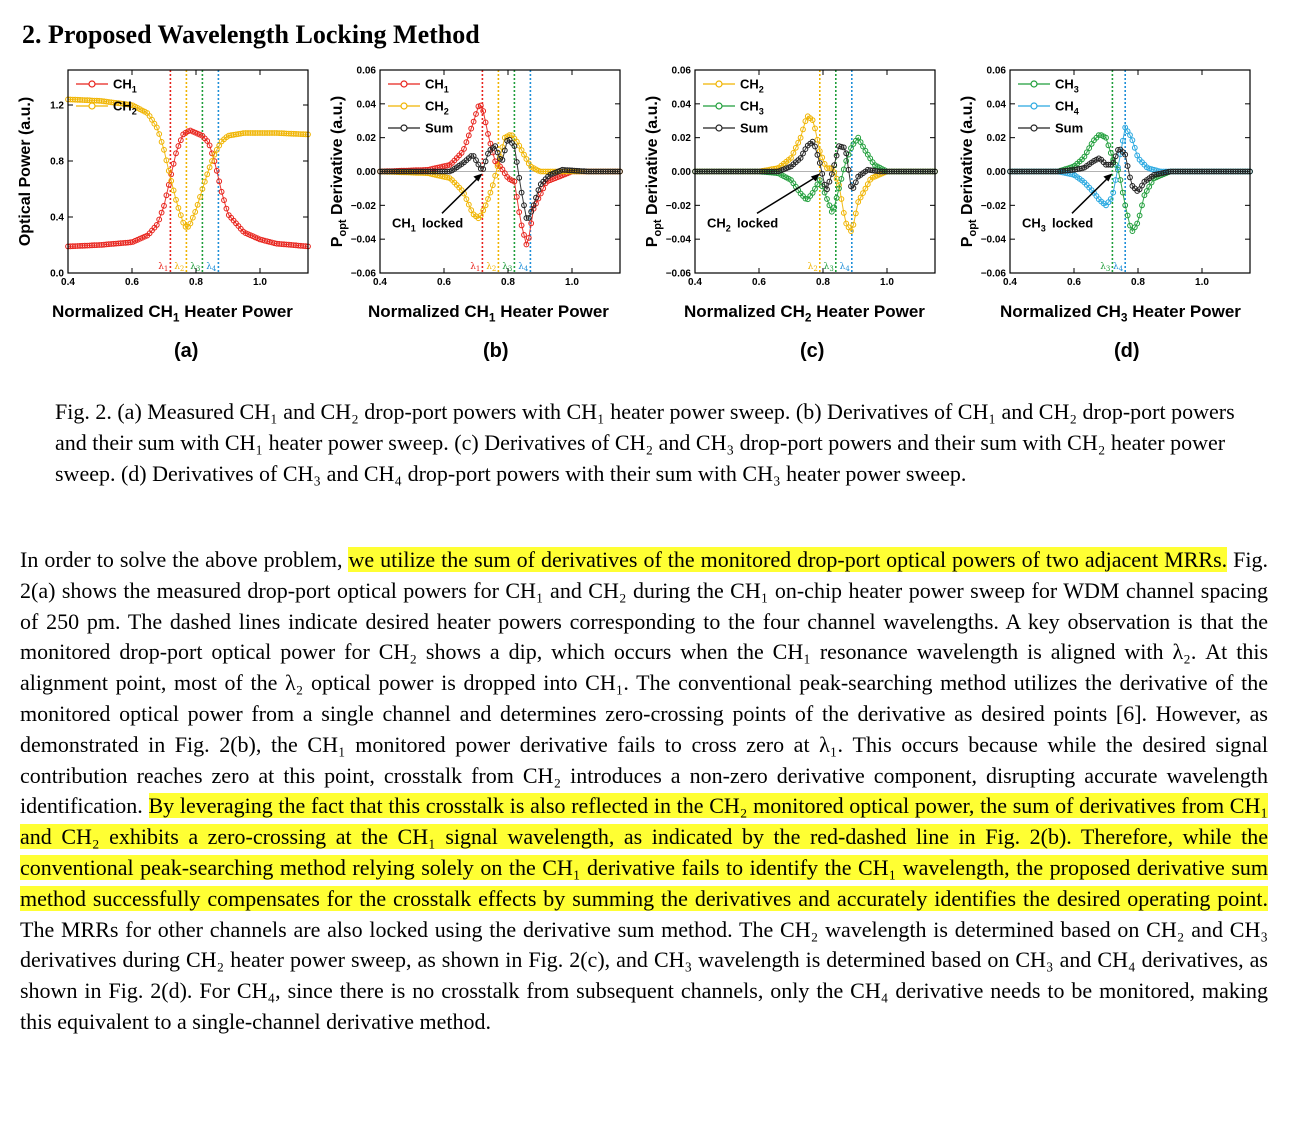 The height and width of the screenshot is (1139, 1301). Describe the element at coordinates (260, 282) in the screenshot. I see `x-tick-label-a-3: 1.0` at that location.